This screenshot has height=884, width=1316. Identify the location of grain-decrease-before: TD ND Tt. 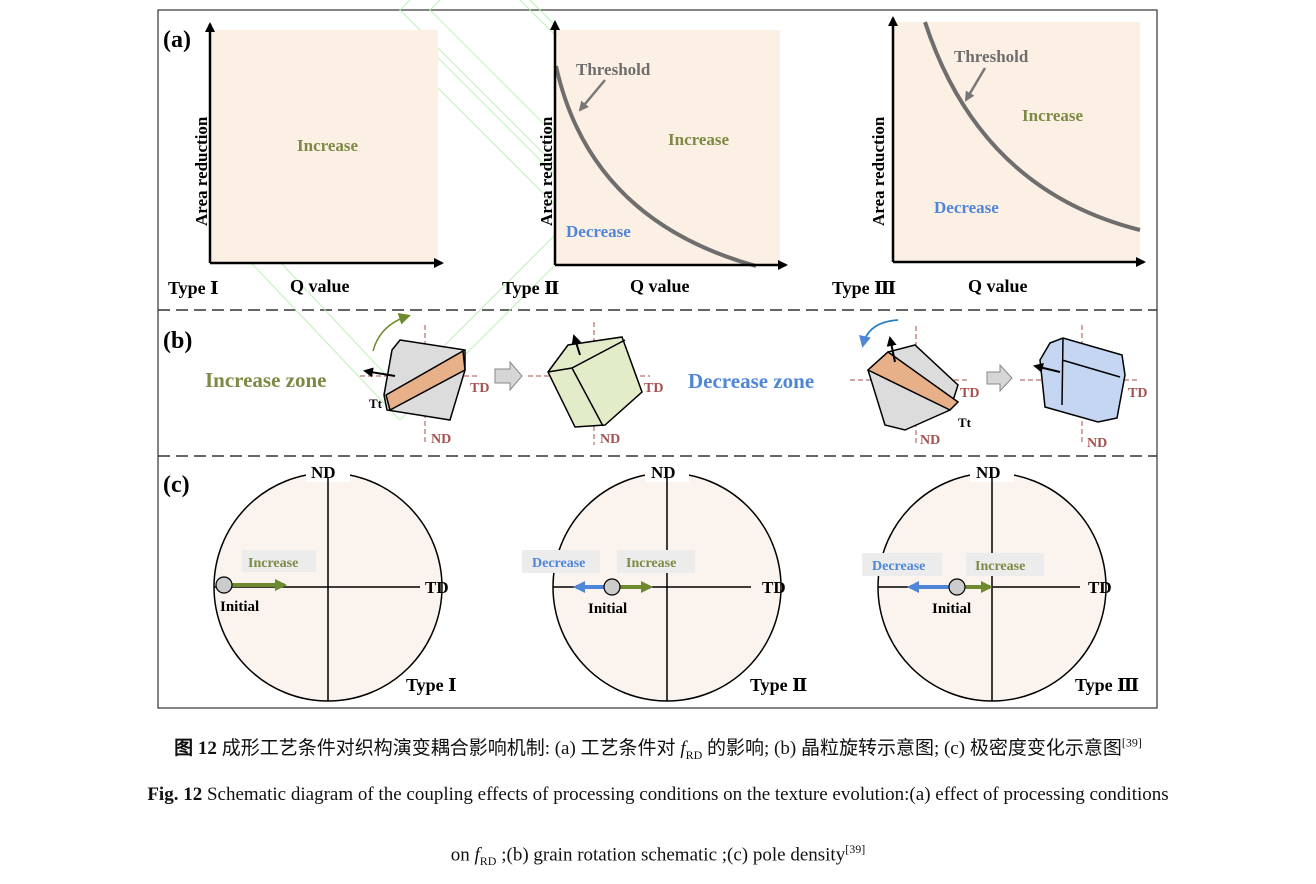
(914, 383).